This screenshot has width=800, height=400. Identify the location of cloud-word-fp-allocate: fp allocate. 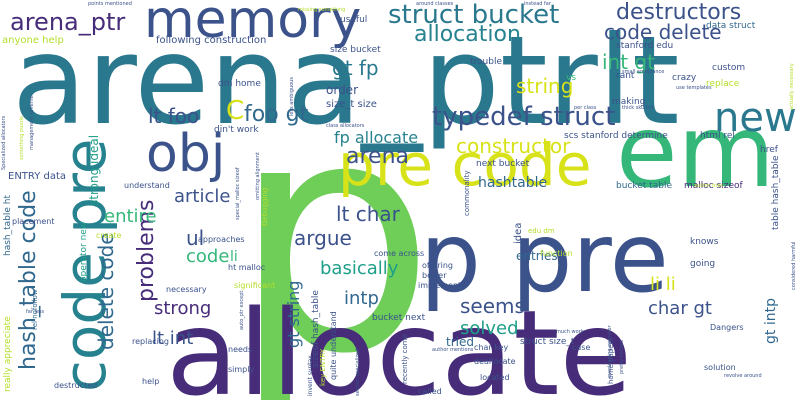
(376, 137).